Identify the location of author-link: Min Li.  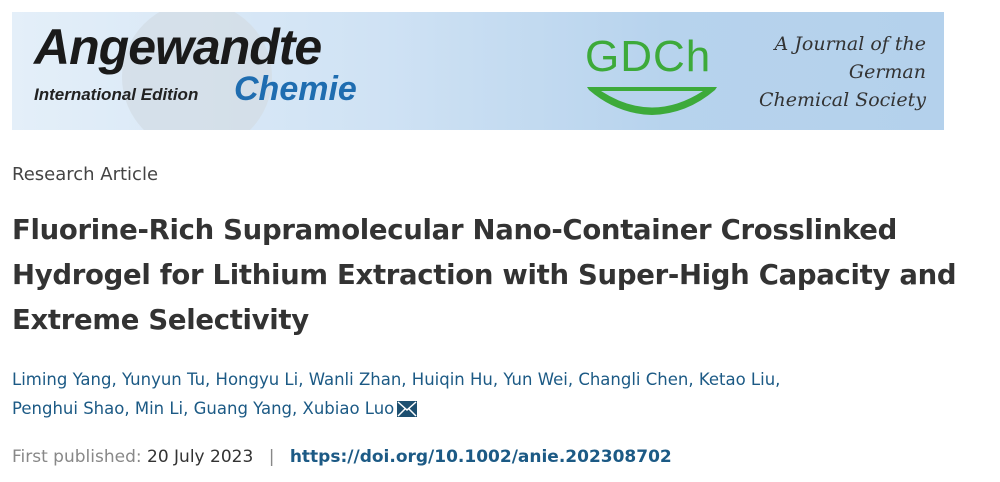
(159, 408).